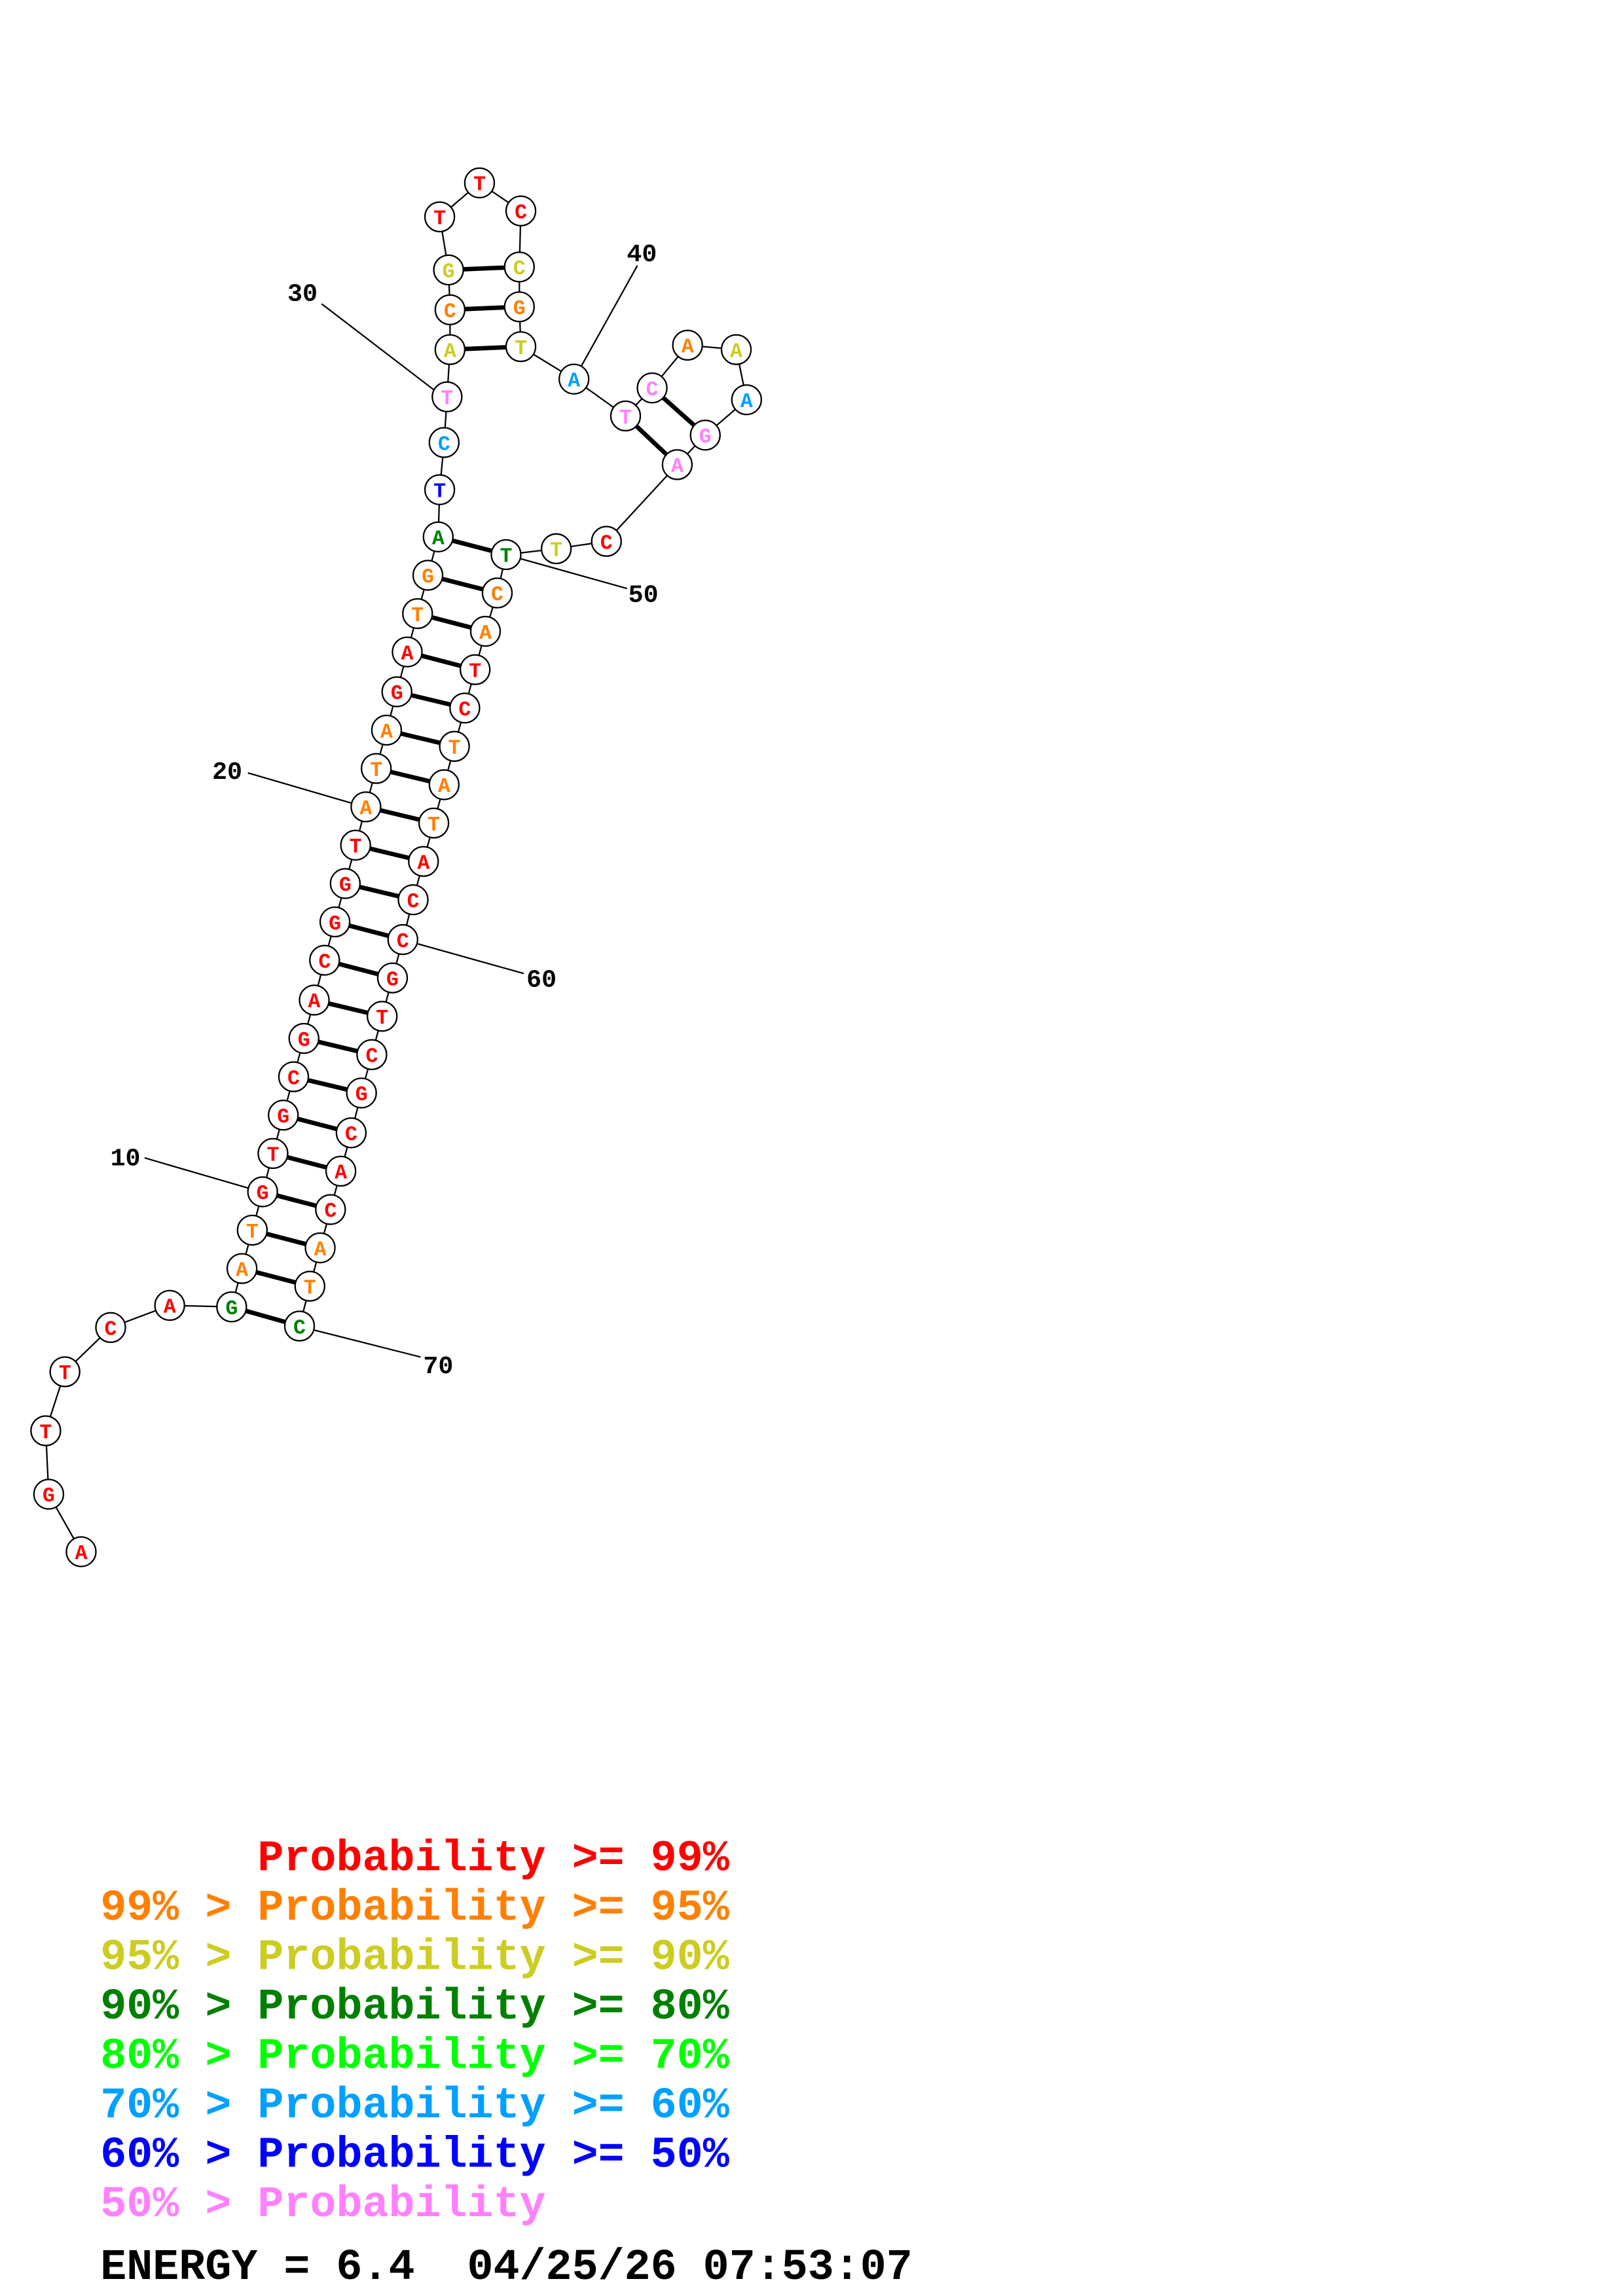 This screenshot has width=1623, height=2296. What do you see at coordinates (165, 1958) in the screenshot?
I see `legend-prefix: 95% >` at bounding box center [165, 1958].